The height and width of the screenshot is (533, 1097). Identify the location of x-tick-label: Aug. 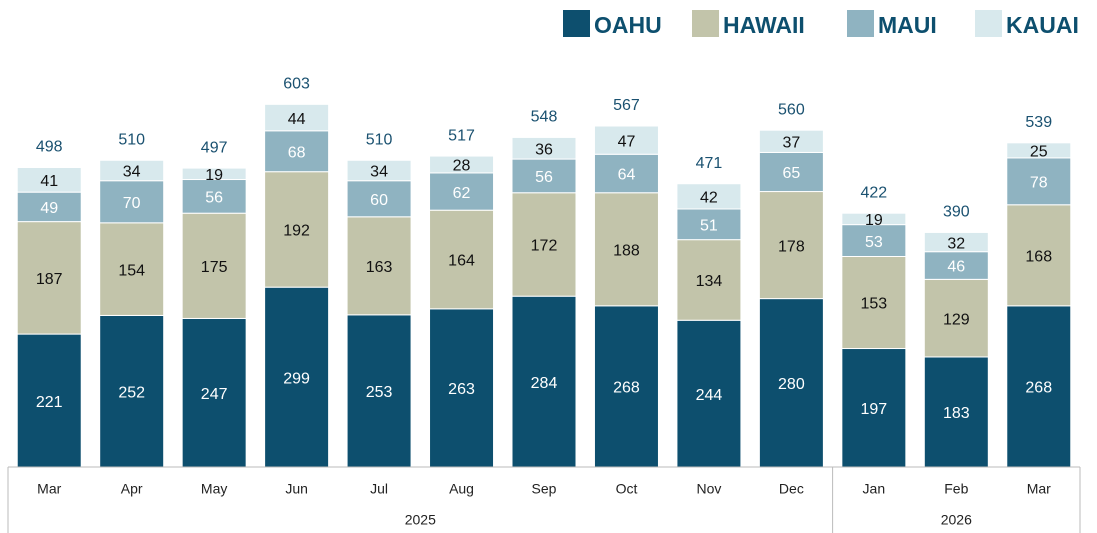
(461, 489).